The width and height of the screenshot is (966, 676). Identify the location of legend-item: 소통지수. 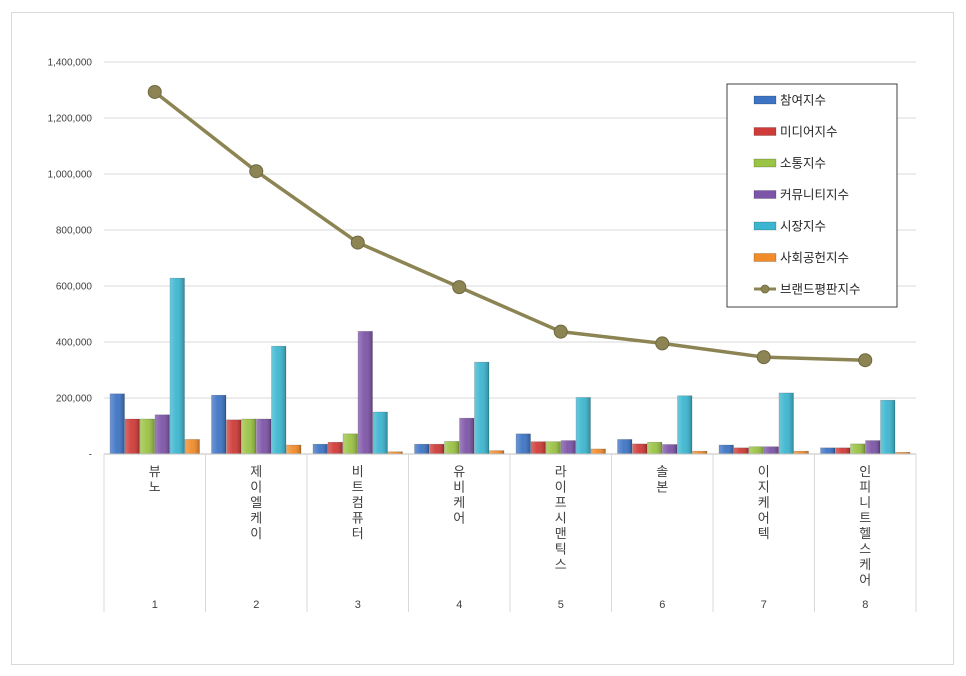
(789, 163).